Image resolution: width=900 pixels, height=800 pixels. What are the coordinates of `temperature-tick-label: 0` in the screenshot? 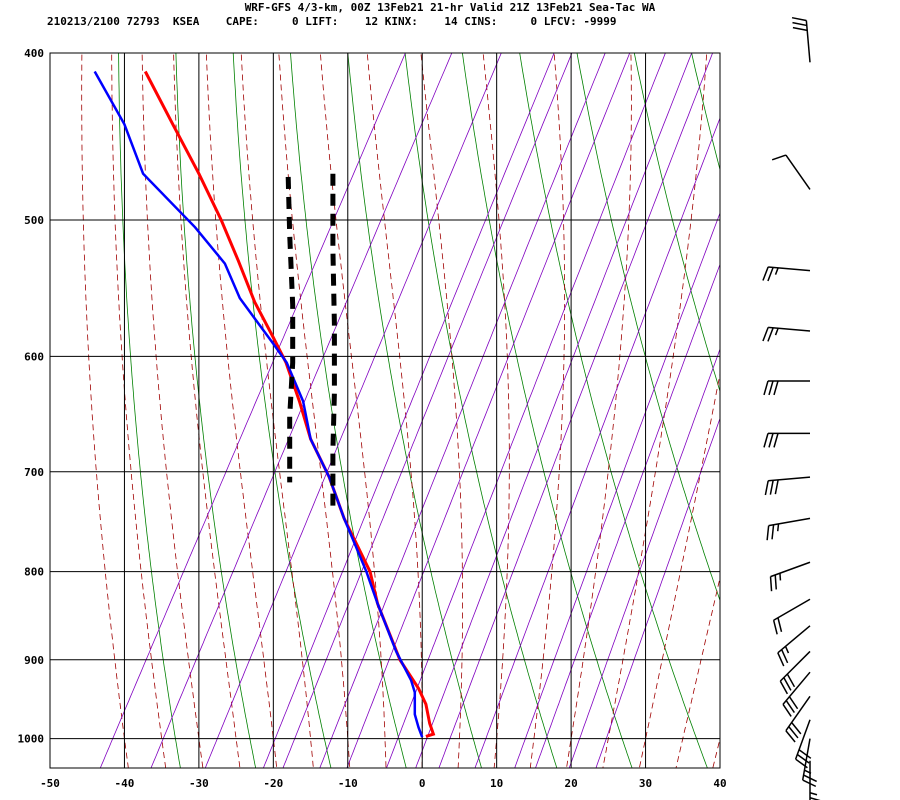 It's located at (422, 783).